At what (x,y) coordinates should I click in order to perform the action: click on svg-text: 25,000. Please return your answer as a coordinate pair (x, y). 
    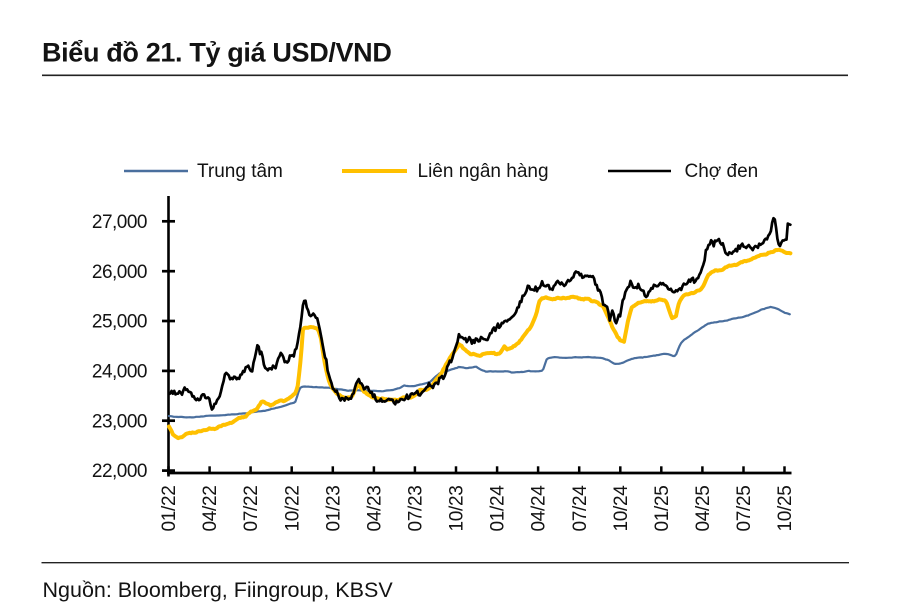
    Looking at the image, I should click on (119, 322).